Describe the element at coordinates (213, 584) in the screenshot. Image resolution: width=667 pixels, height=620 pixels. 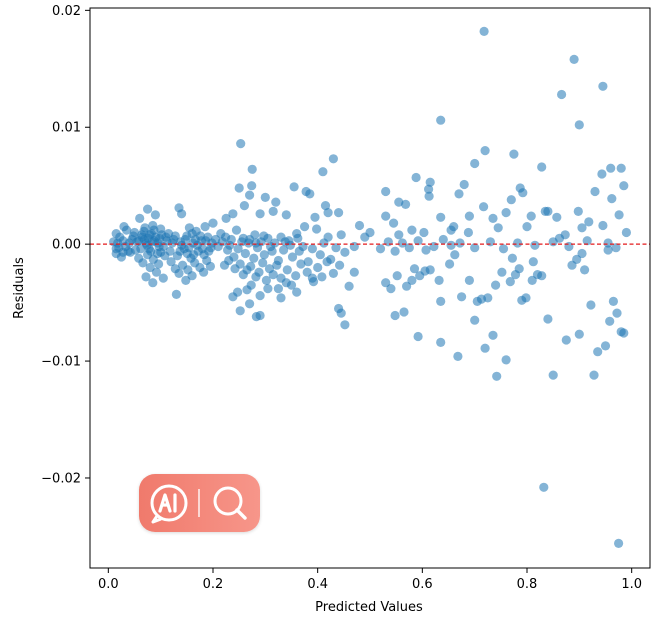
I see `x-tick-label: 0.2` at that location.